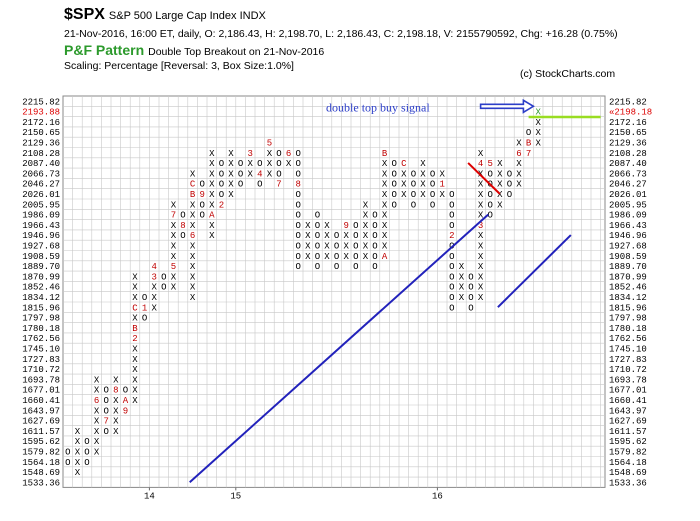 The width and height of the screenshot is (700, 521). What do you see at coordinates (628, 133) in the screenshot?
I see `price-tick-right: 2150.65` at bounding box center [628, 133].